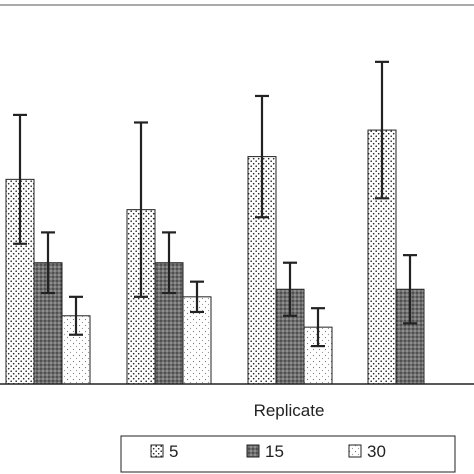 The height and width of the screenshot is (474, 474). I want to click on legend-frame, so click(288, 454).